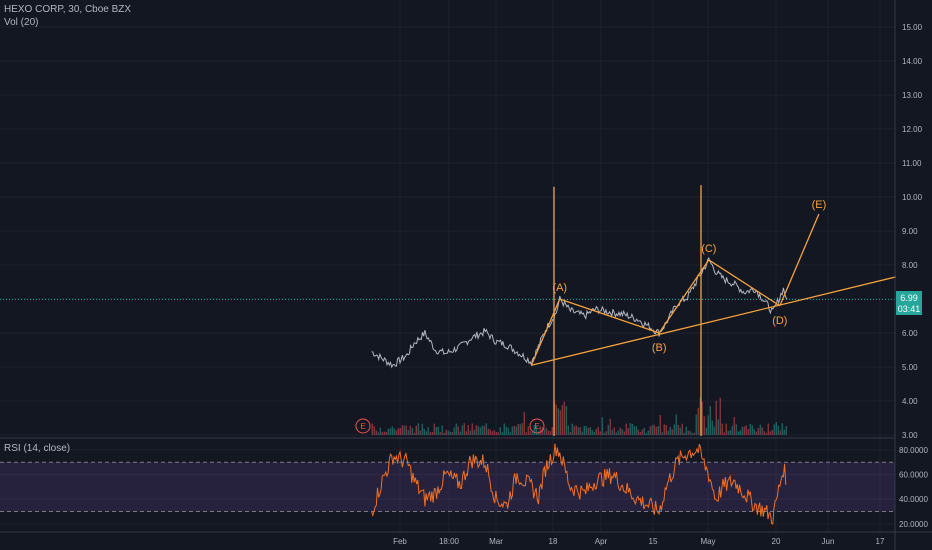 Image resolution: width=932 pixels, height=550 pixels. I want to click on symbol-title: HEXO CORP, 30, Cboe BZX, so click(68, 9).